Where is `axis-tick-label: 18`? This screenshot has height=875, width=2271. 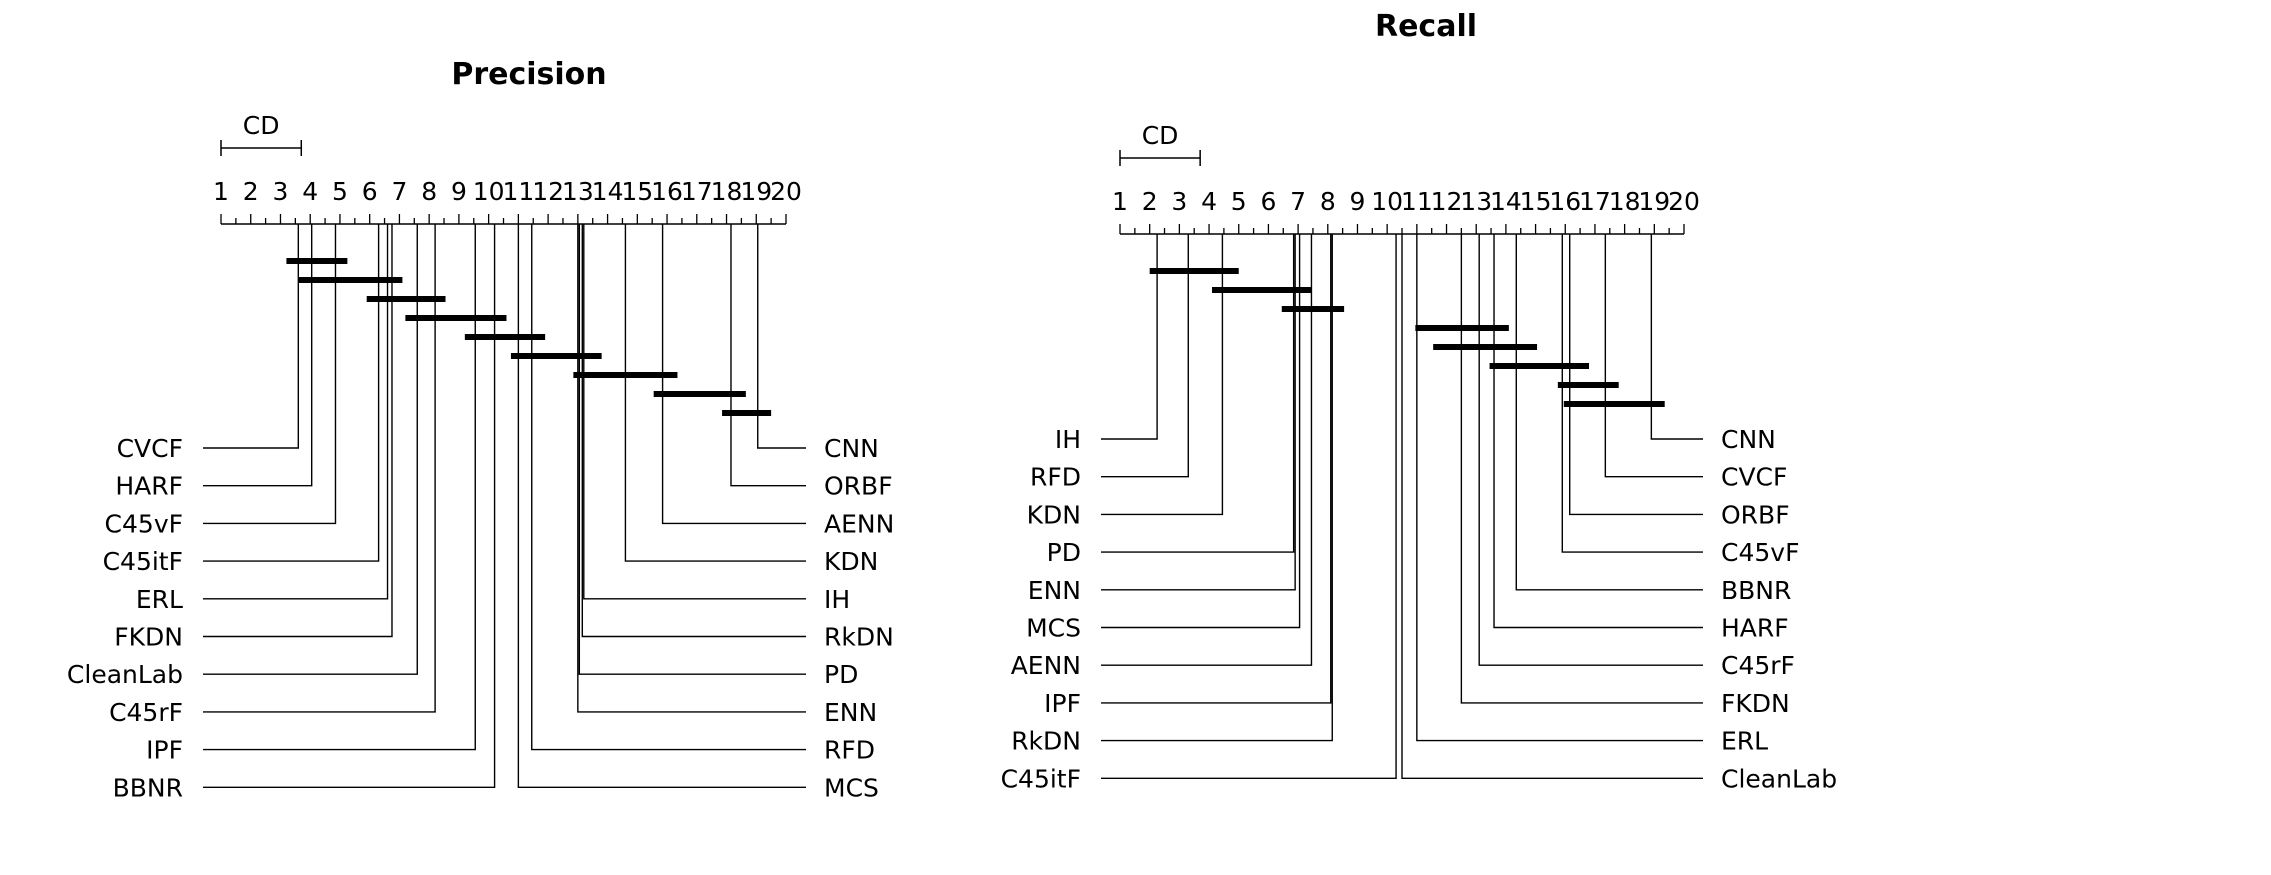
axis-tick-label: 18 is located at coordinates (1625, 201).